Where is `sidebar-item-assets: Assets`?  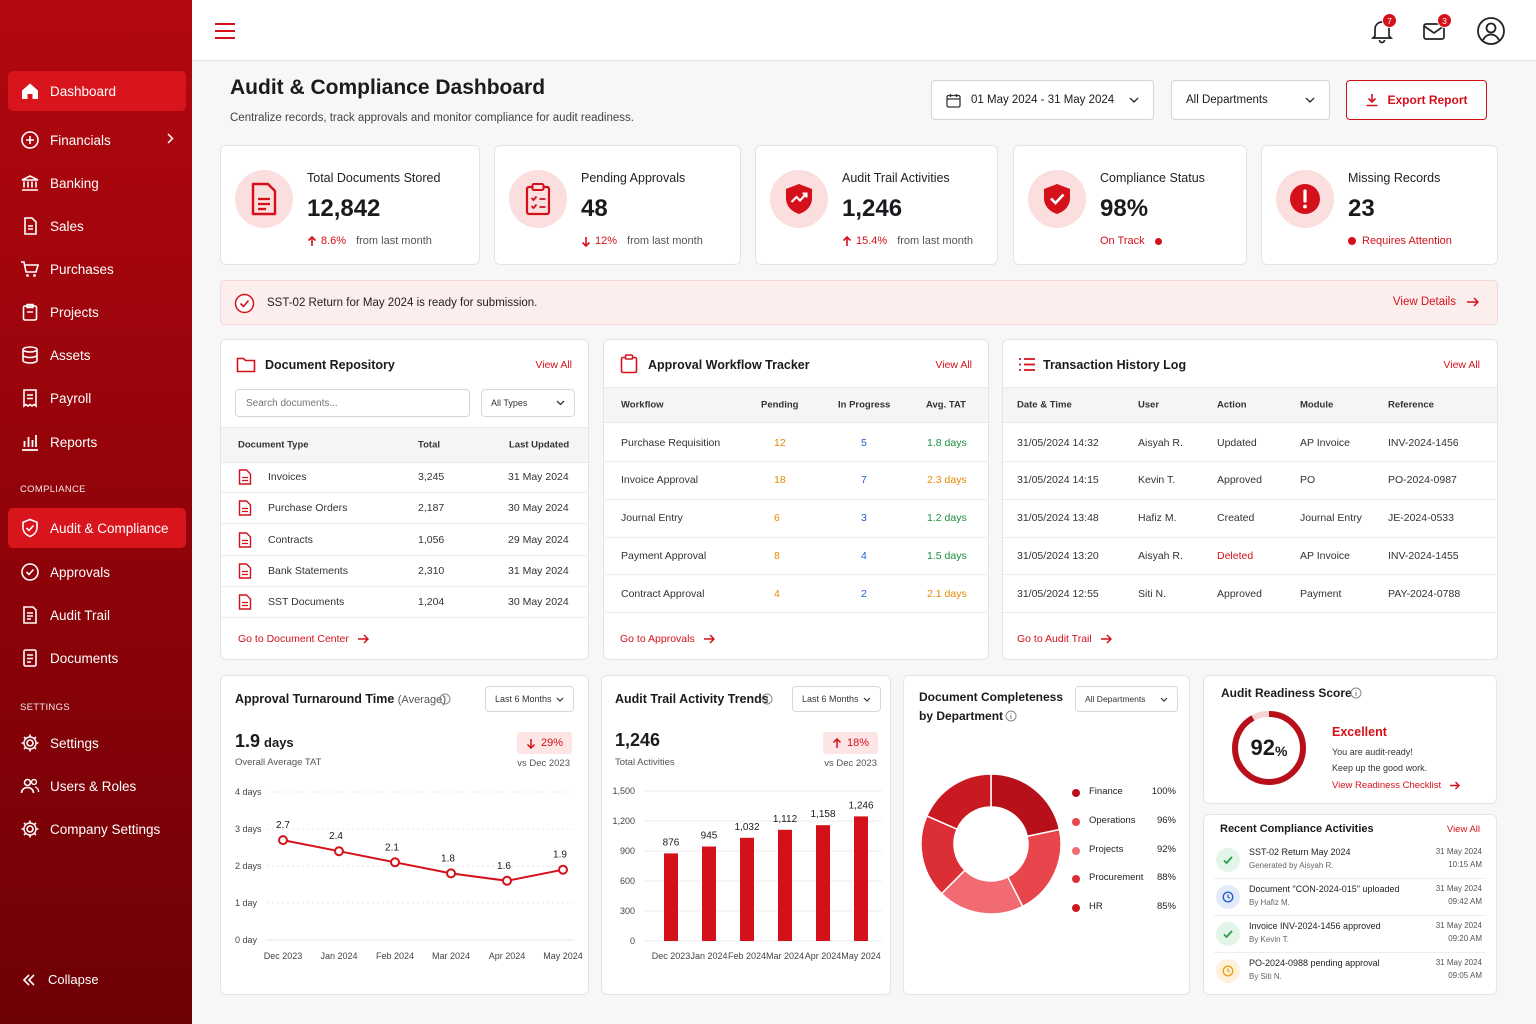 sidebar-item-assets: Assets is located at coordinates (97, 355).